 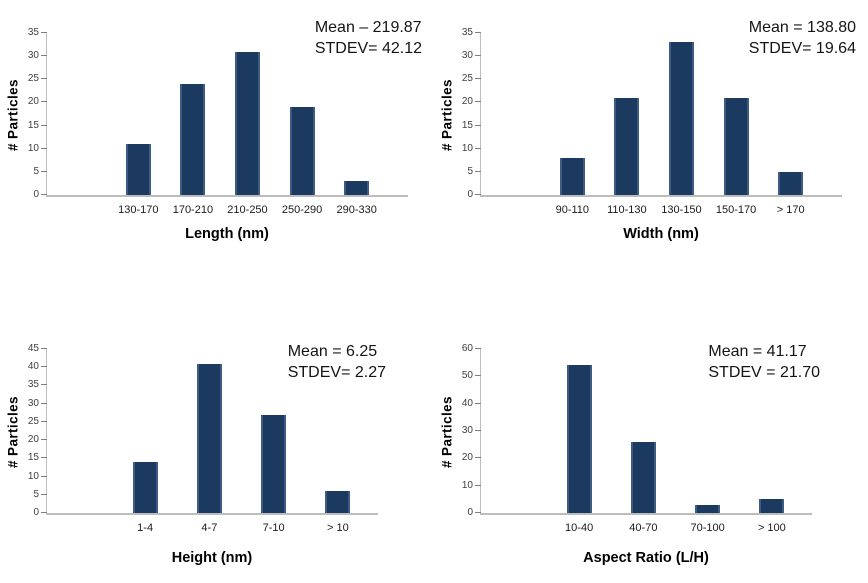 I want to click on bar-slot: 130-170, so click(x=138, y=124).